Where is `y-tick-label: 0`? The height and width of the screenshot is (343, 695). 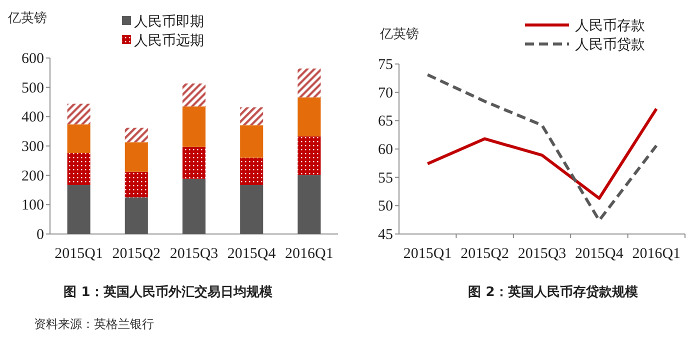
y-tick-label: 0 is located at coordinates (40, 235).